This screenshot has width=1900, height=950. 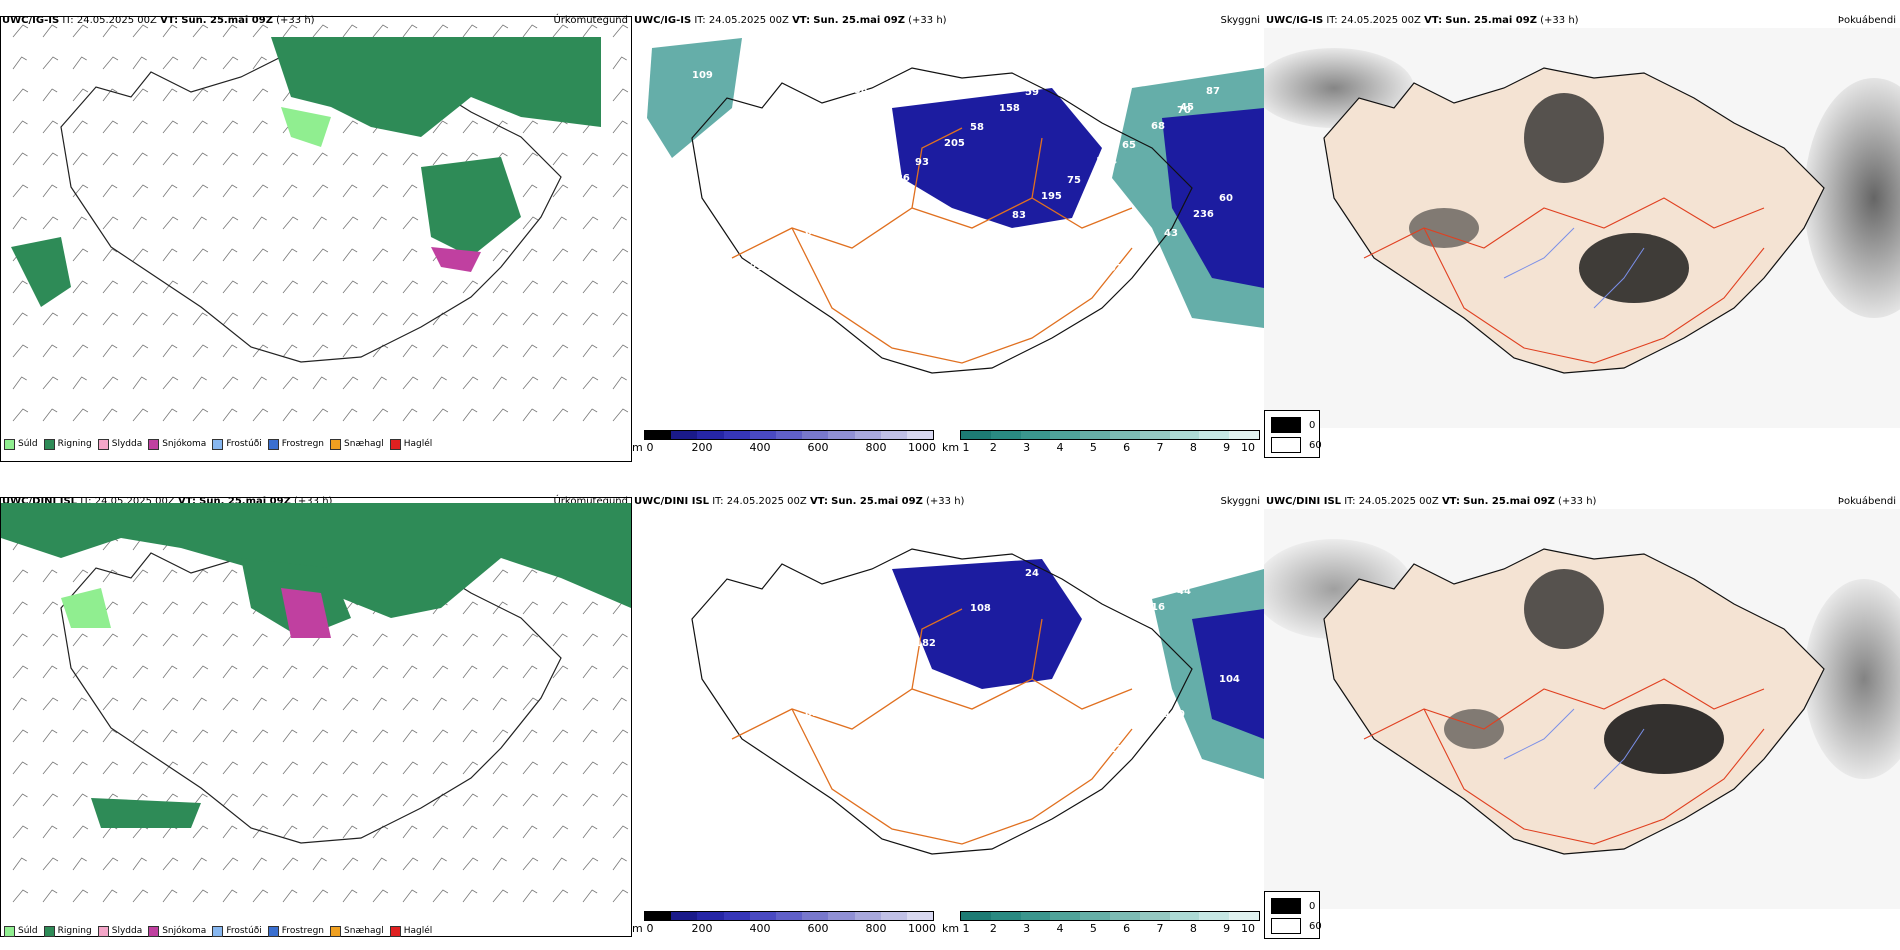 What do you see at coordinates (1129, 145) in the screenshot?
I see `visibility-value-label: 65` at bounding box center [1129, 145].